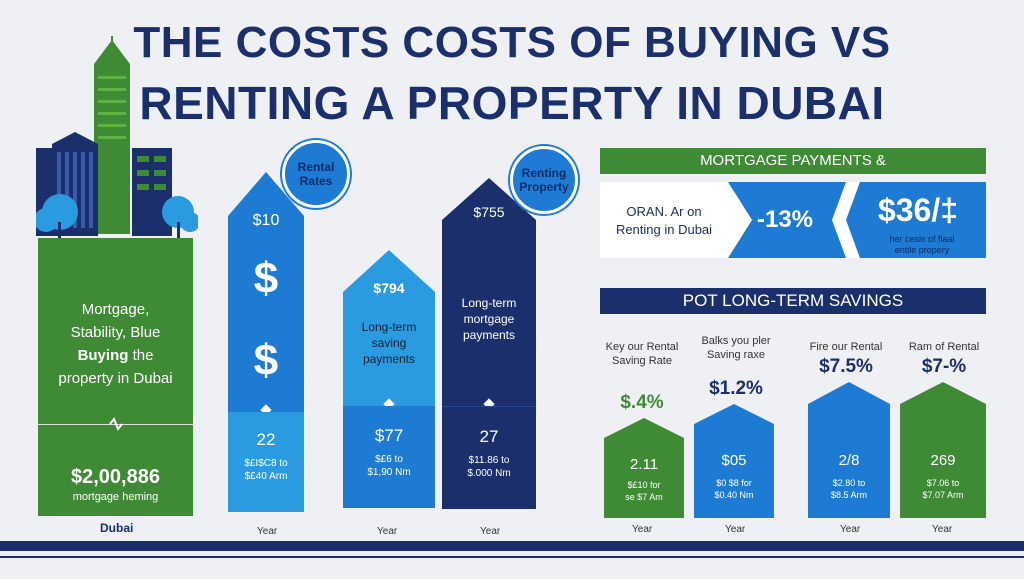 This screenshot has width=1024, height=579. What do you see at coordinates (316, 167) in the screenshot?
I see `badge-1-line-1: Rental` at bounding box center [316, 167].